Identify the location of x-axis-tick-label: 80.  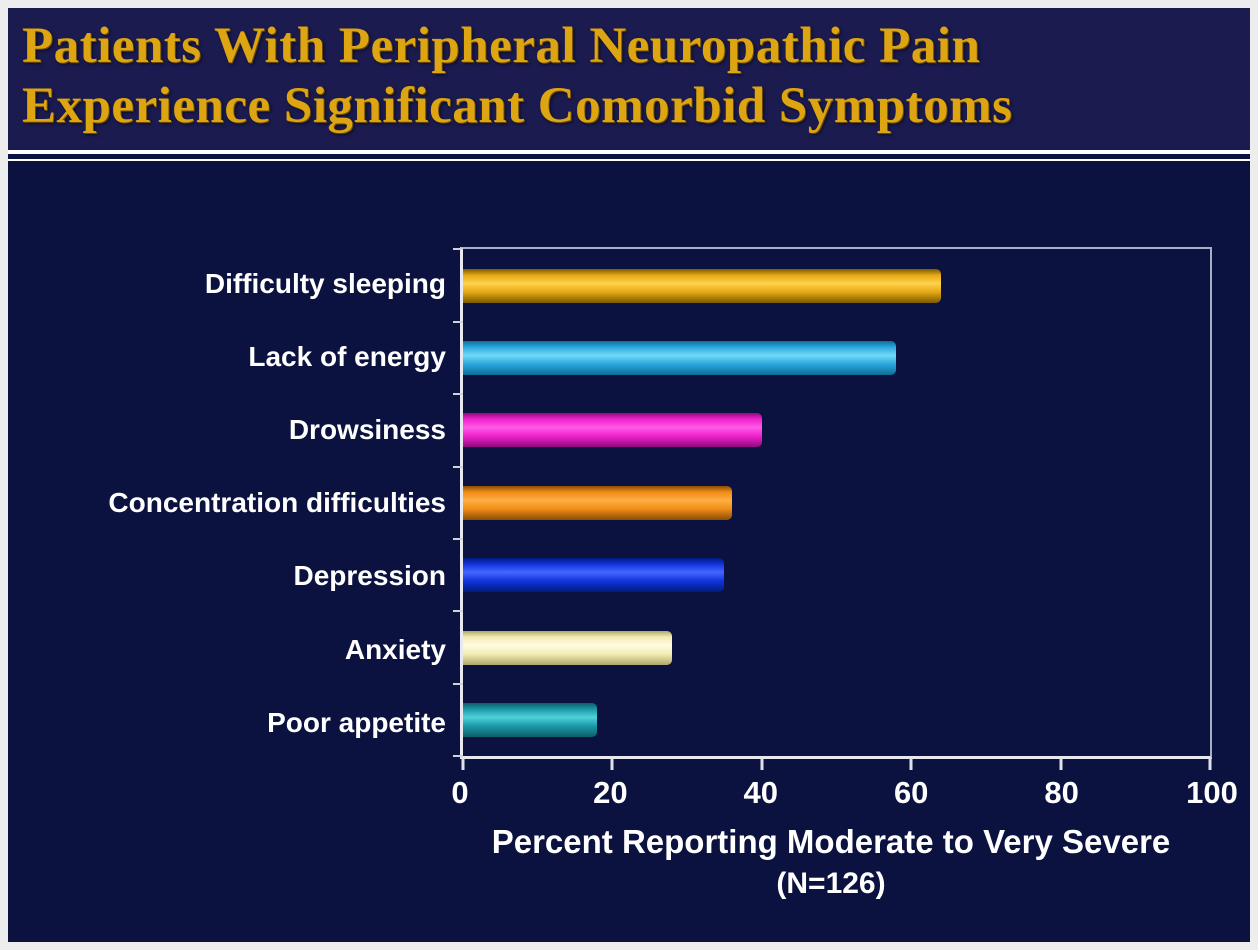
(1061, 793).